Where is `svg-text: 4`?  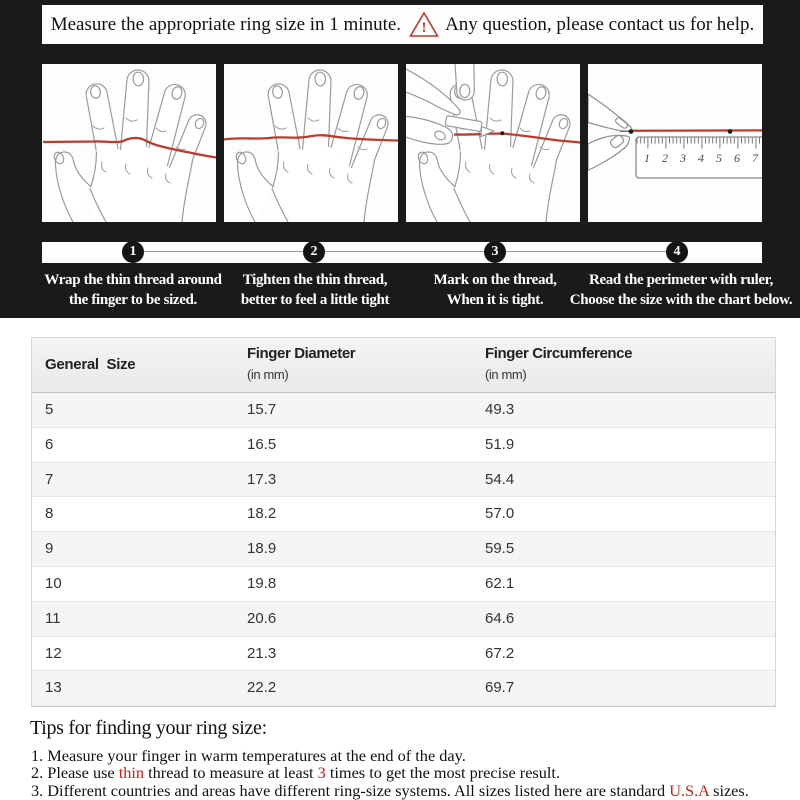 svg-text: 4 is located at coordinates (701, 158).